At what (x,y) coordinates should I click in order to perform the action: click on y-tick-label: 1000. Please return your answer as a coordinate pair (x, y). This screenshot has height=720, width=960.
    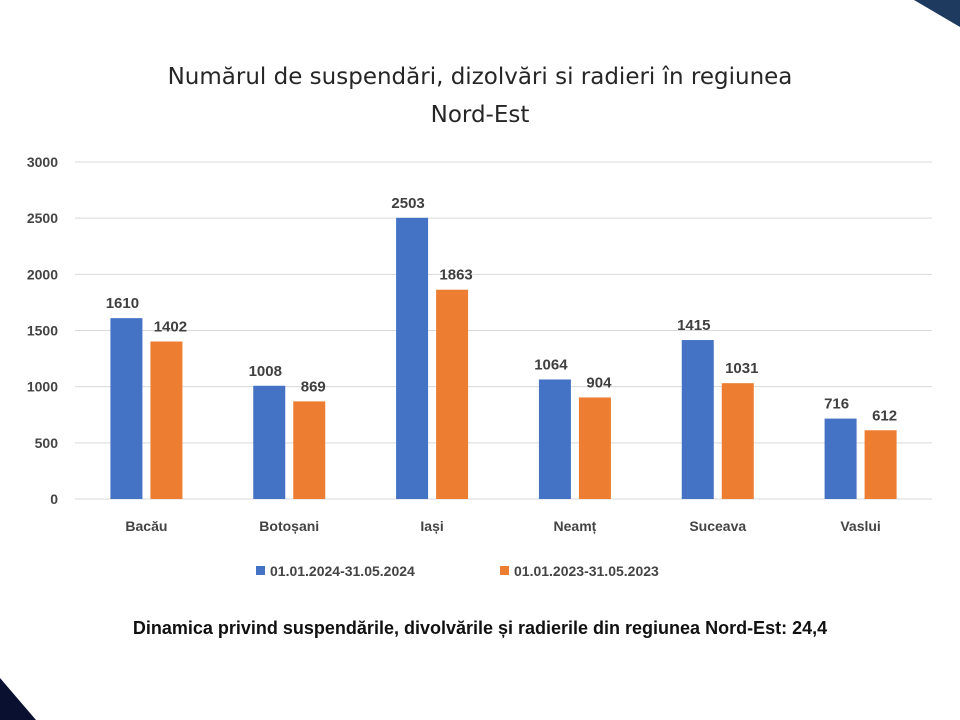
    Looking at the image, I should click on (42, 387).